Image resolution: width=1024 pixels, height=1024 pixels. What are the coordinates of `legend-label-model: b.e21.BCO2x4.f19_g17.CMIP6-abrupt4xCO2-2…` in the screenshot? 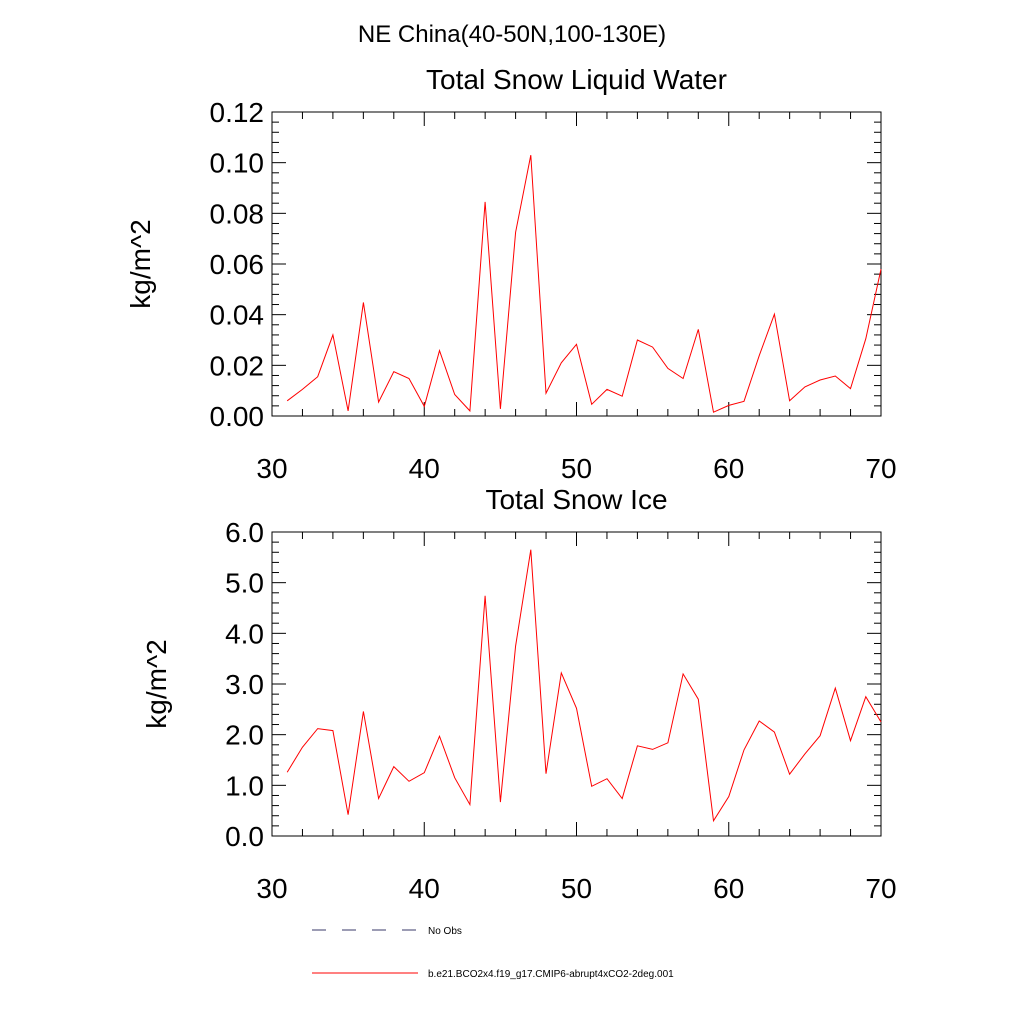 It's located at (551, 974).